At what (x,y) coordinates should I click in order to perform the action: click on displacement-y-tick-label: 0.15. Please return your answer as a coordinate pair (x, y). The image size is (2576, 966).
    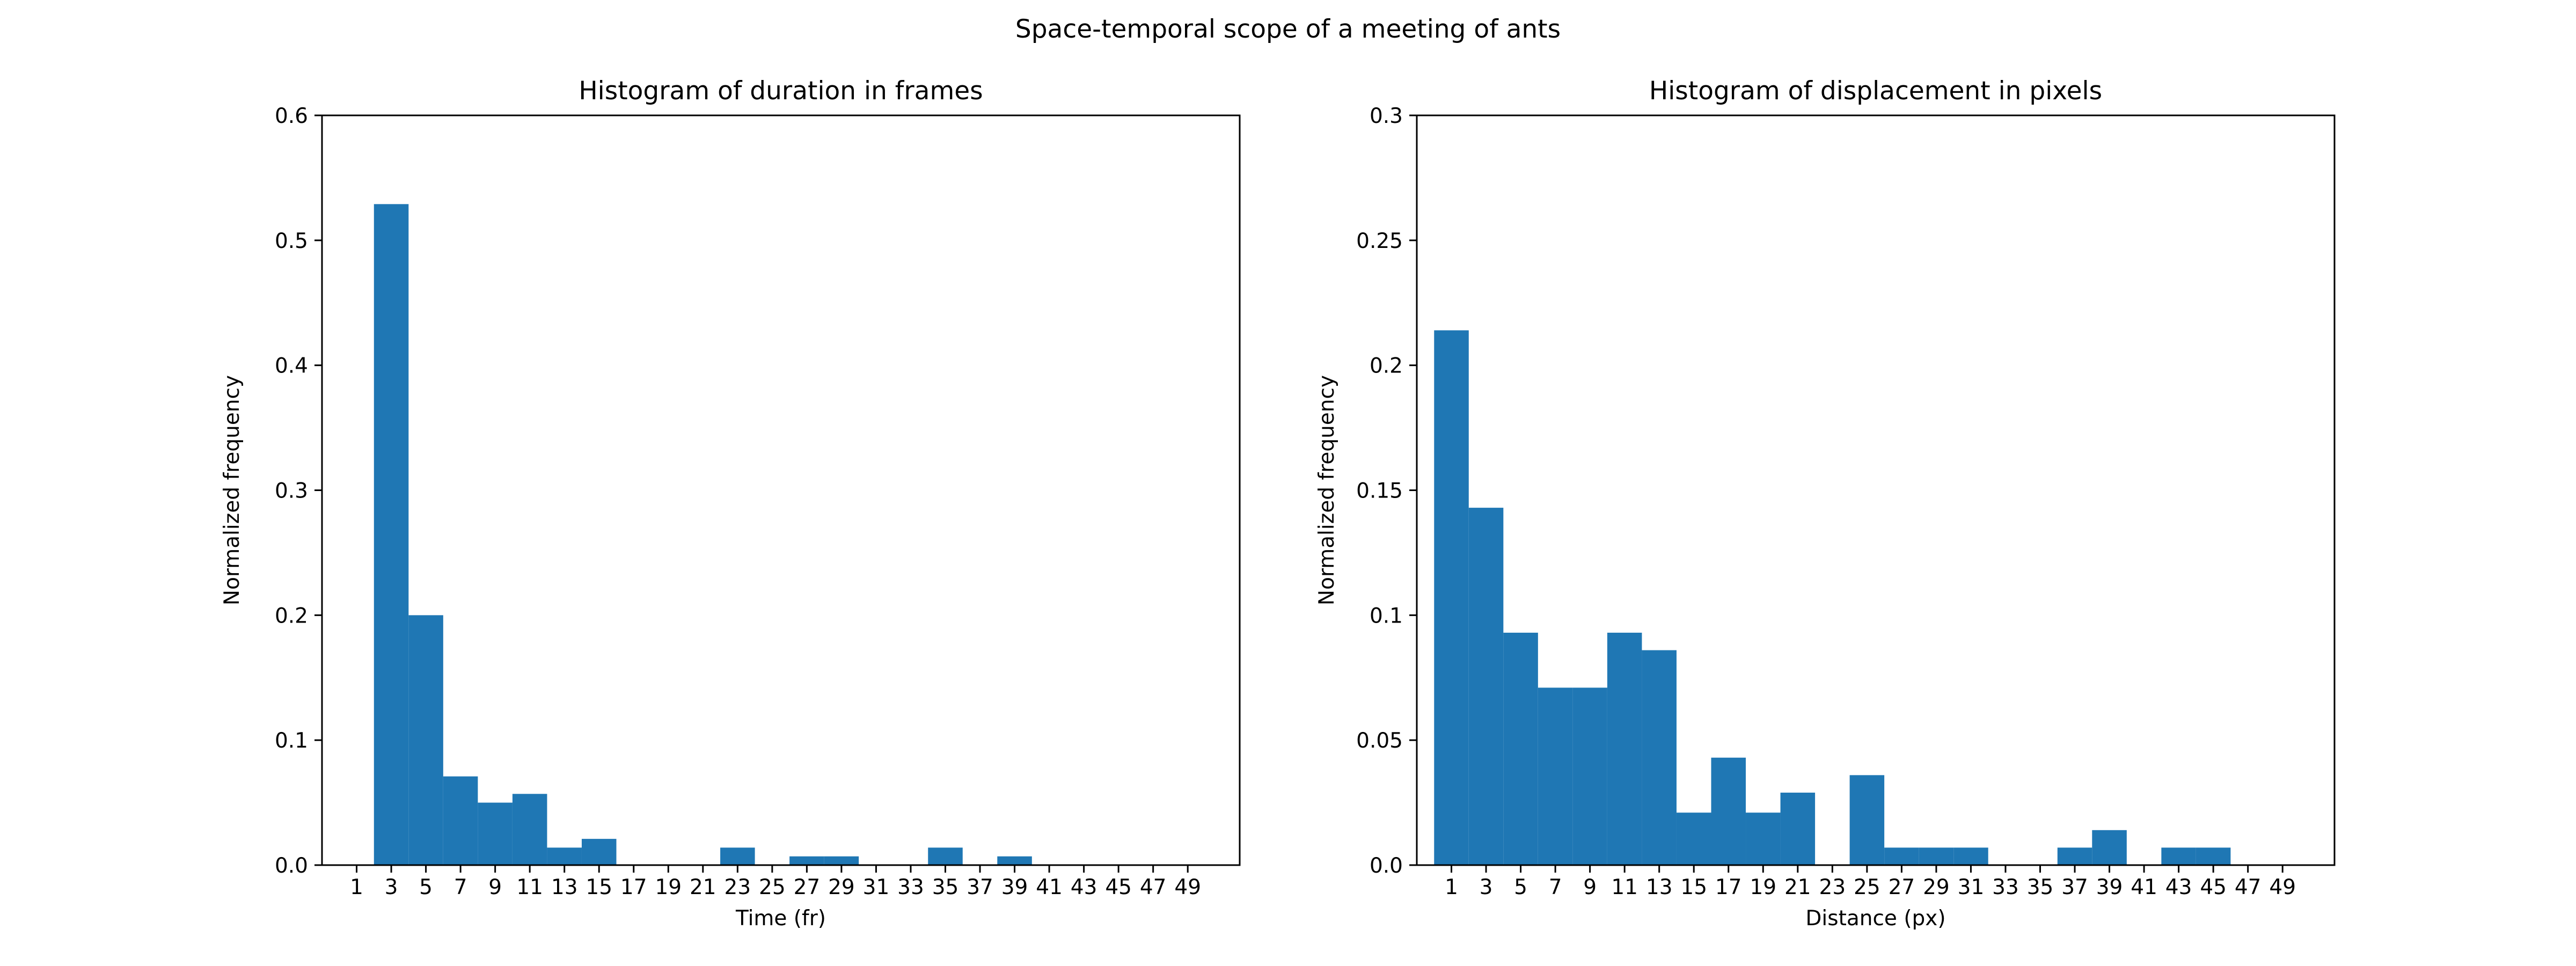
    Looking at the image, I should click on (1379, 491).